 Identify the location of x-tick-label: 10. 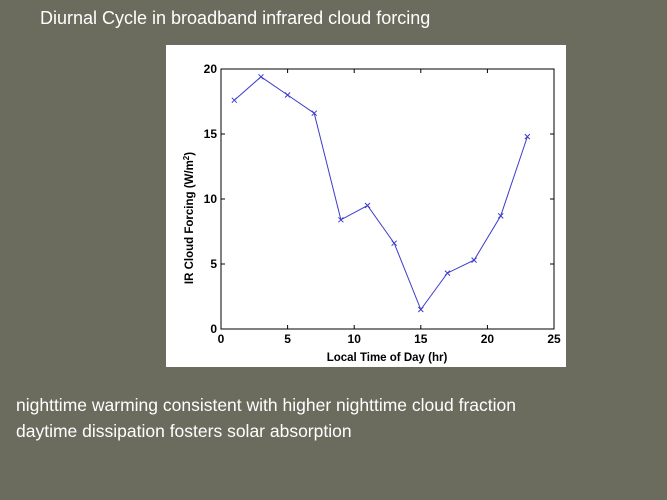
(355, 339).